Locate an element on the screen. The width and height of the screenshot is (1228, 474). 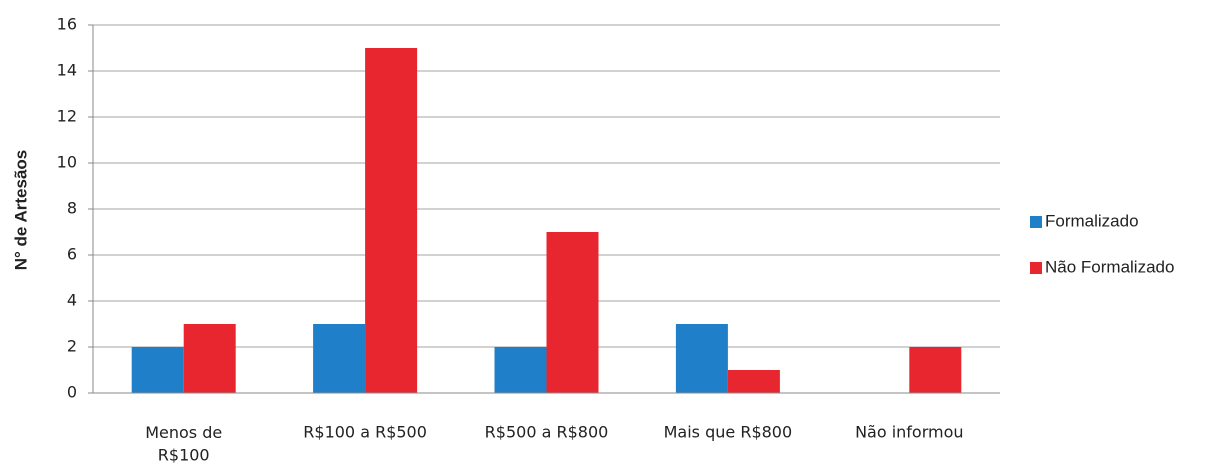
y-tick-label: 0 is located at coordinates (72, 392).